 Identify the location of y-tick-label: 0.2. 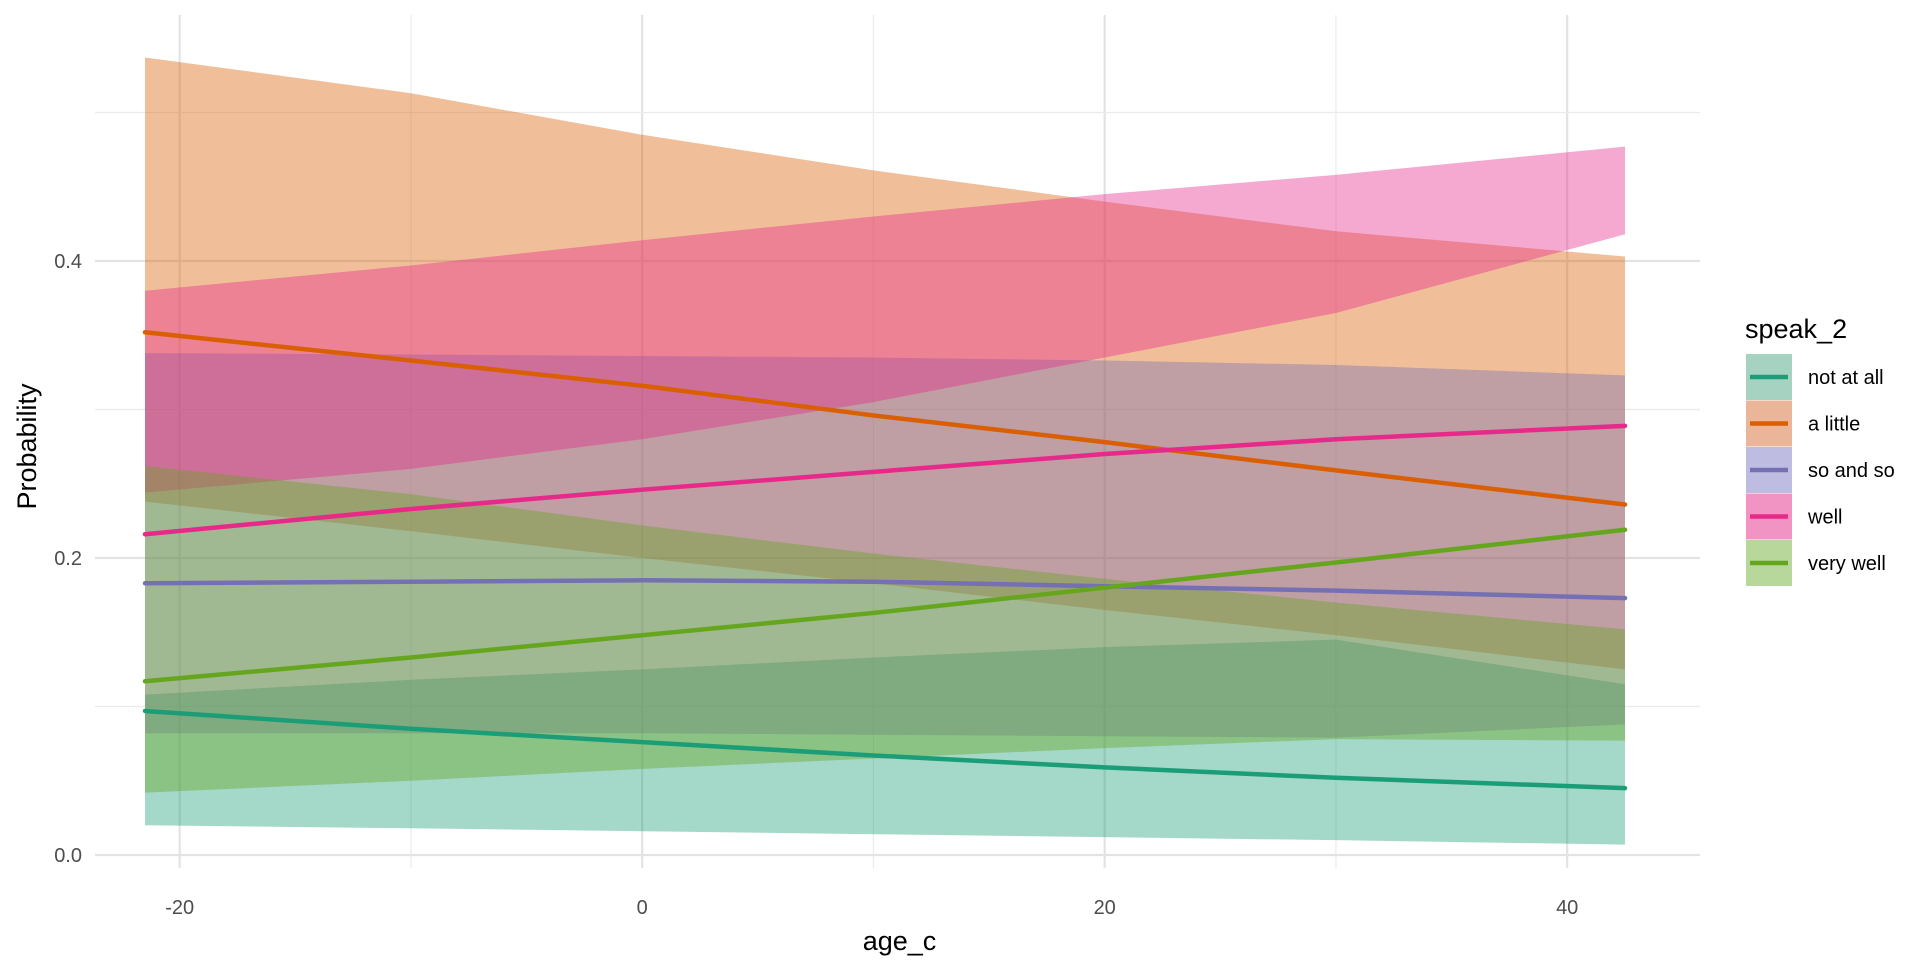
(68, 559).